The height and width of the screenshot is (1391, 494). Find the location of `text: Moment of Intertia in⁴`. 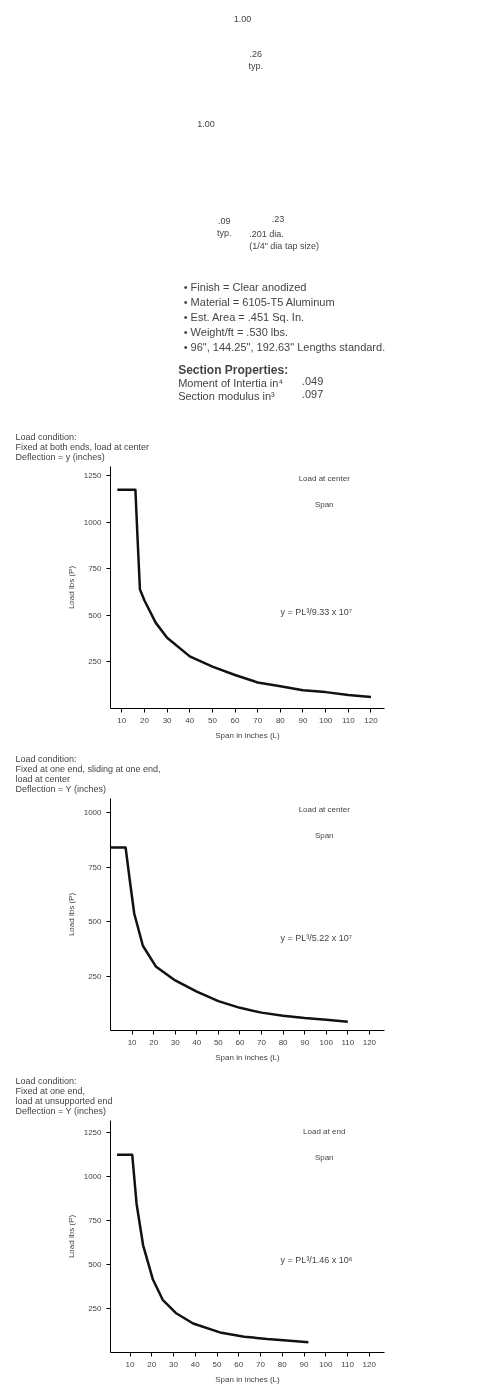

text: Moment of Intertia in⁴ is located at coordinates (231, 382).